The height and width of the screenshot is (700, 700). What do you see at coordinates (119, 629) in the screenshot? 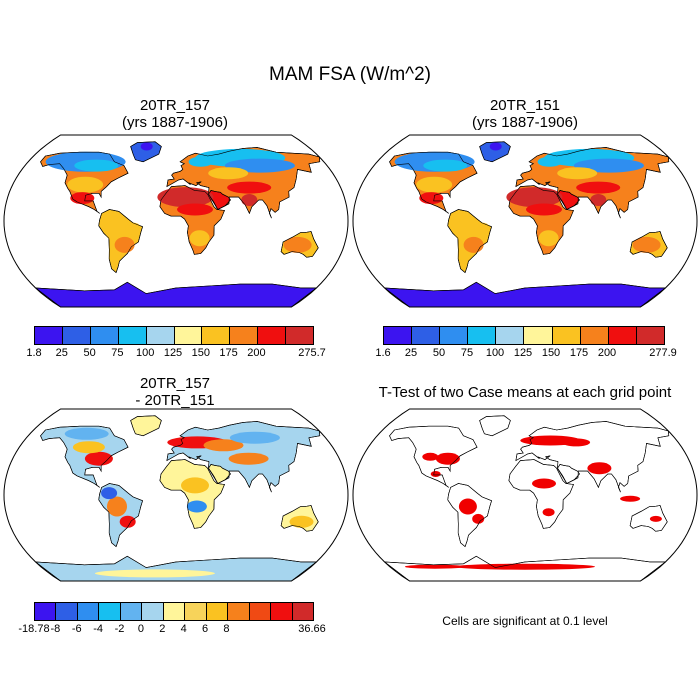
I see `colorbar-tick-label: -2` at bounding box center [119, 629].